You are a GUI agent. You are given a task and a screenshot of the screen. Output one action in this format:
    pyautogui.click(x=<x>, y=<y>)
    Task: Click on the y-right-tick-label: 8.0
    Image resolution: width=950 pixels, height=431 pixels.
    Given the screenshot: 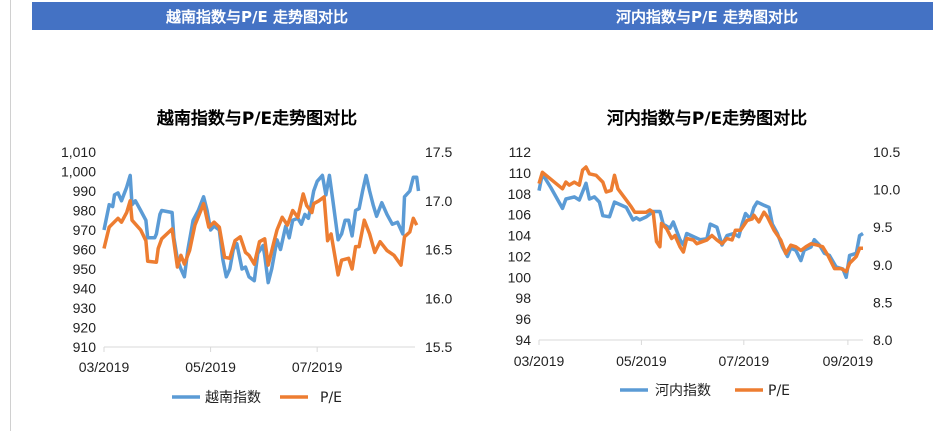 What is the action you would take?
    pyautogui.click(x=883, y=340)
    